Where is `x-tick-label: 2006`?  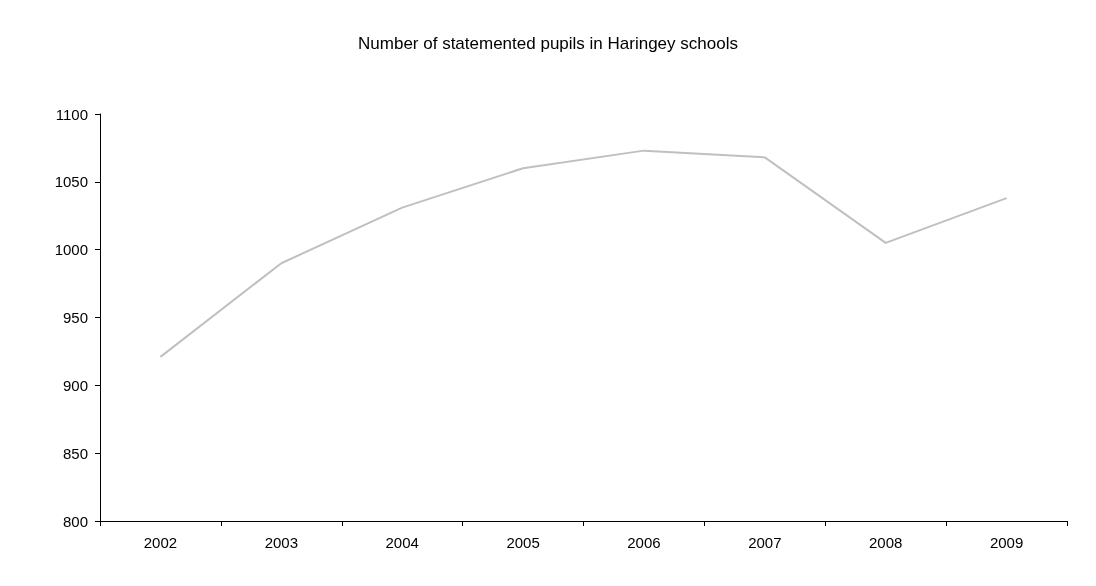 x-tick-label: 2006 is located at coordinates (644, 542).